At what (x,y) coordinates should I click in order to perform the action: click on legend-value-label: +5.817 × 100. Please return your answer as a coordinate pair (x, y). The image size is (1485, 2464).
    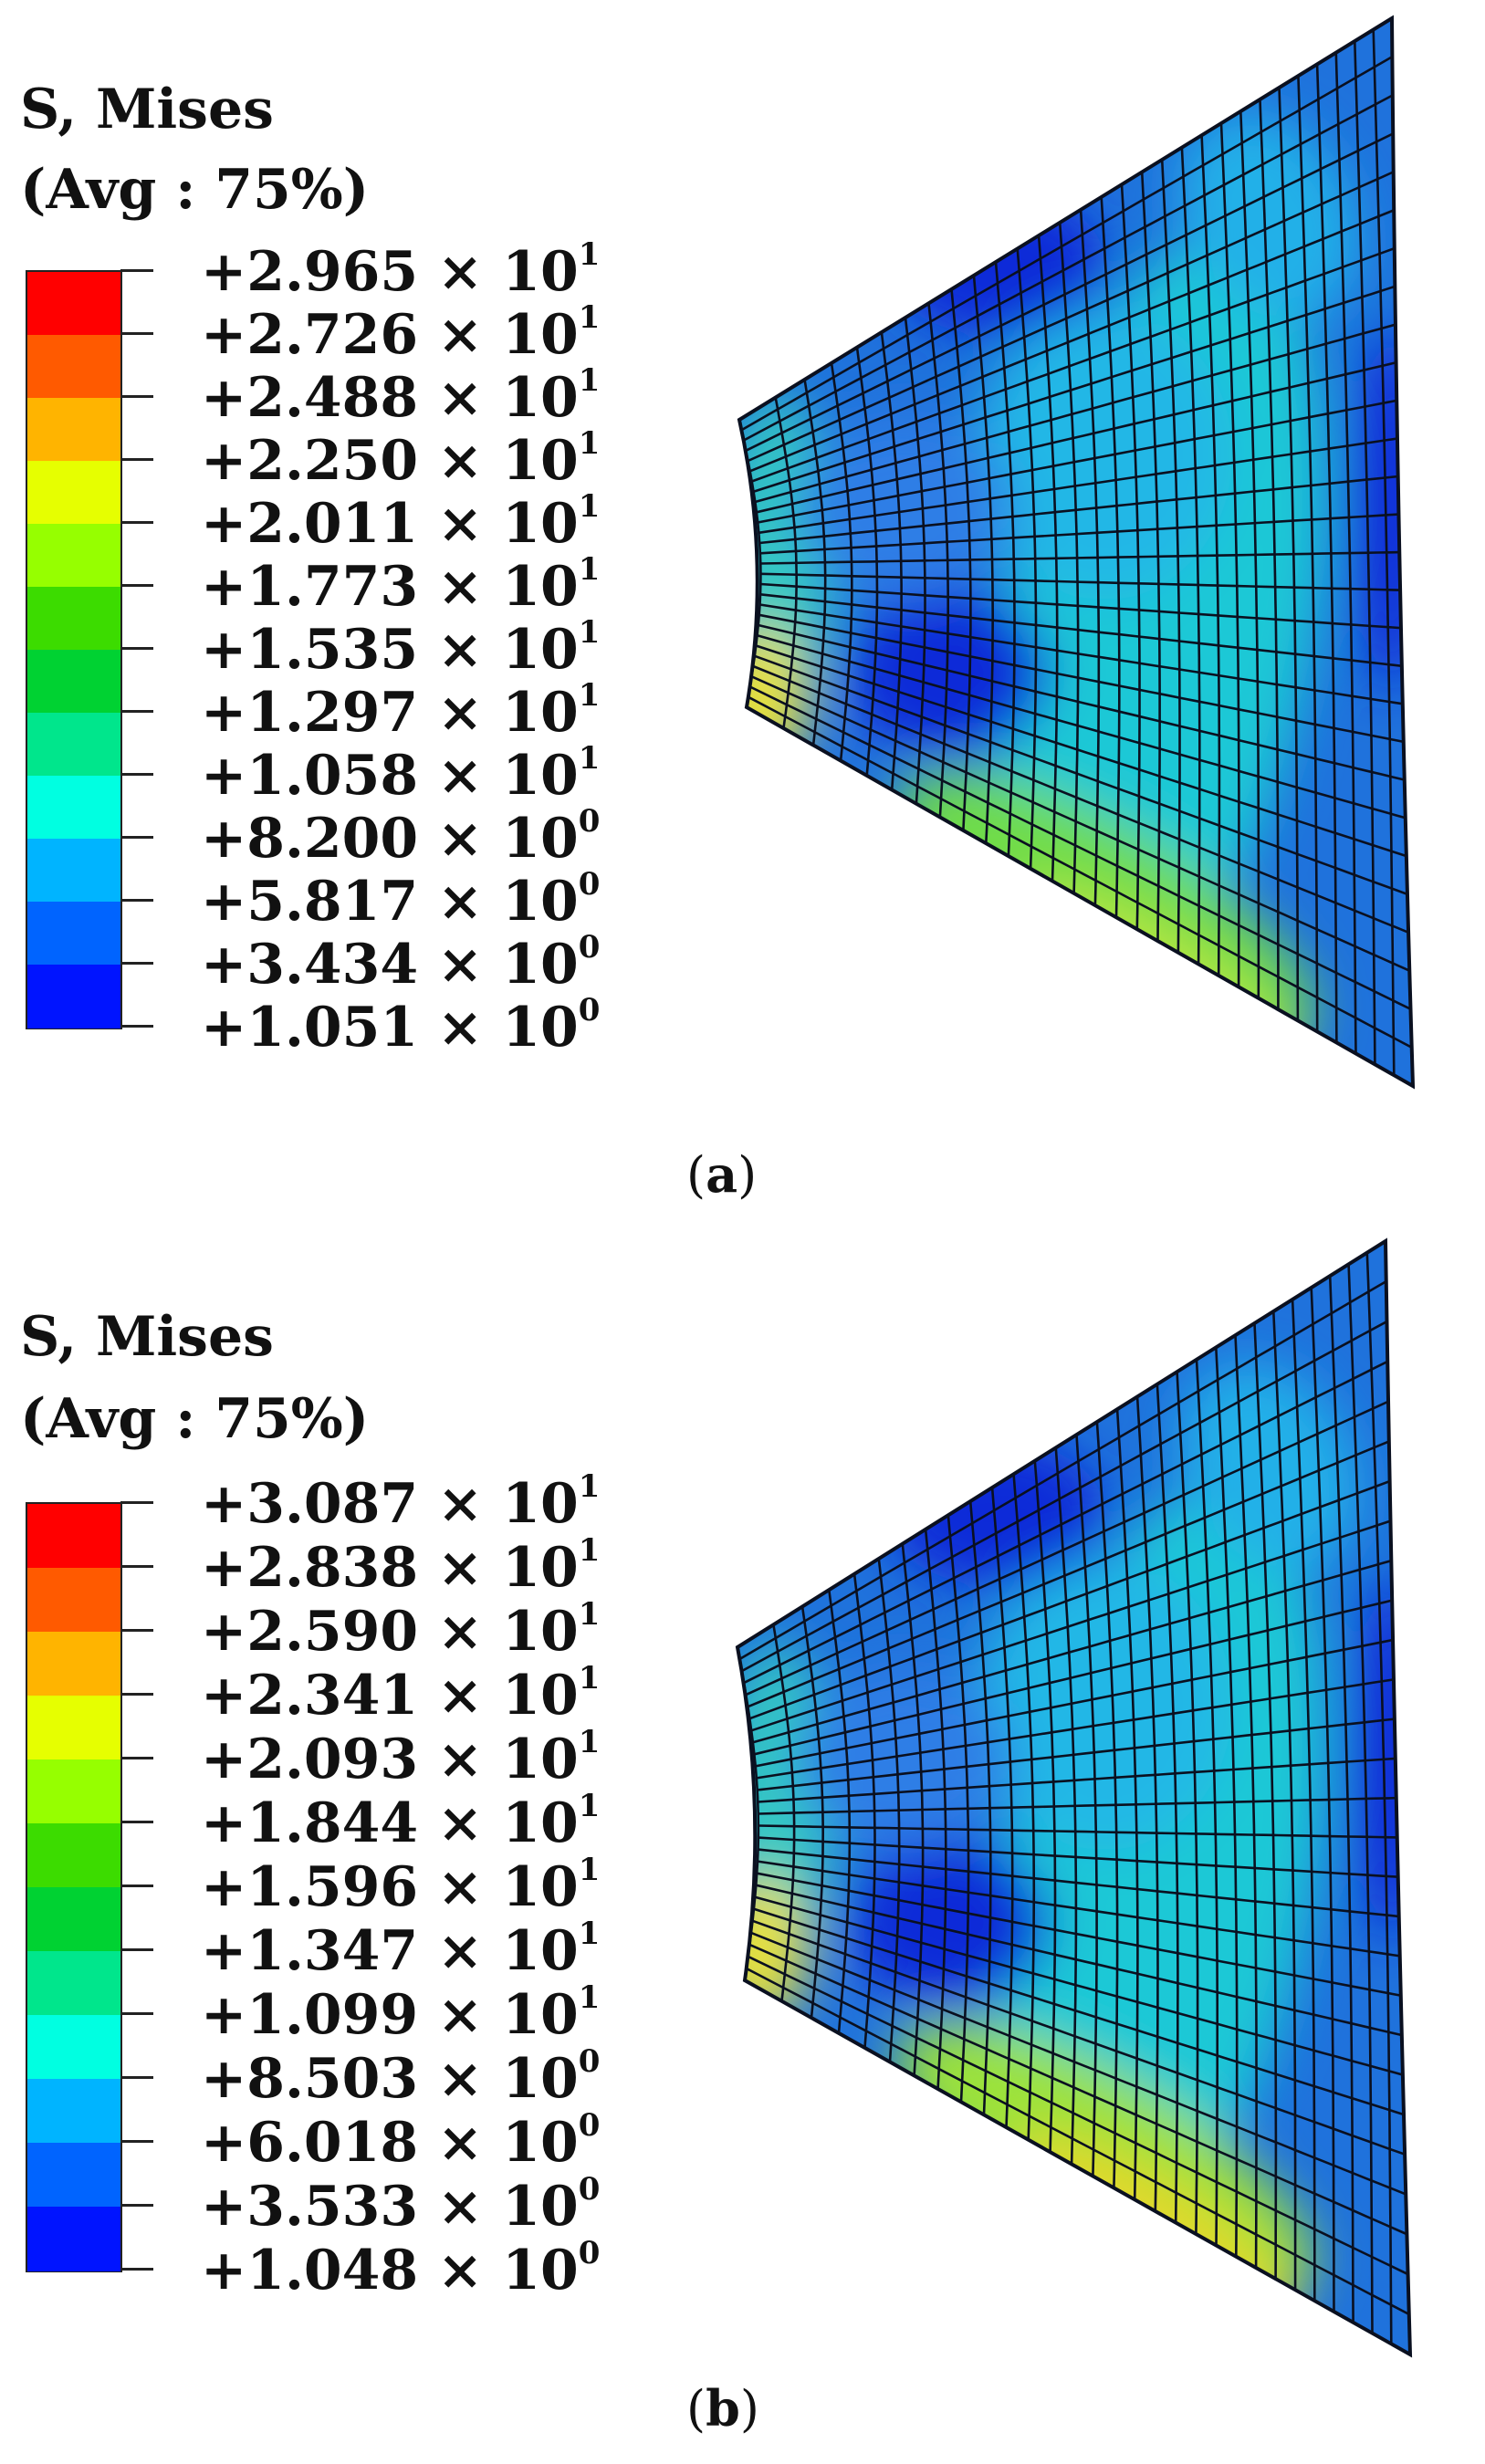
    Looking at the image, I should click on (401, 899).